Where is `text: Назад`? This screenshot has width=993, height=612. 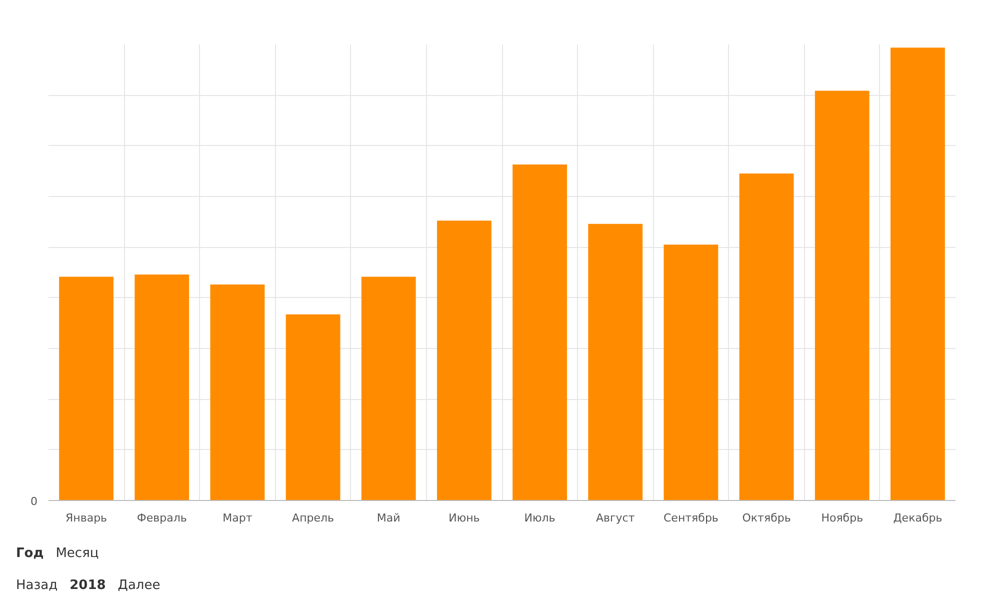
text: Назад is located at coordinates (37, 585).